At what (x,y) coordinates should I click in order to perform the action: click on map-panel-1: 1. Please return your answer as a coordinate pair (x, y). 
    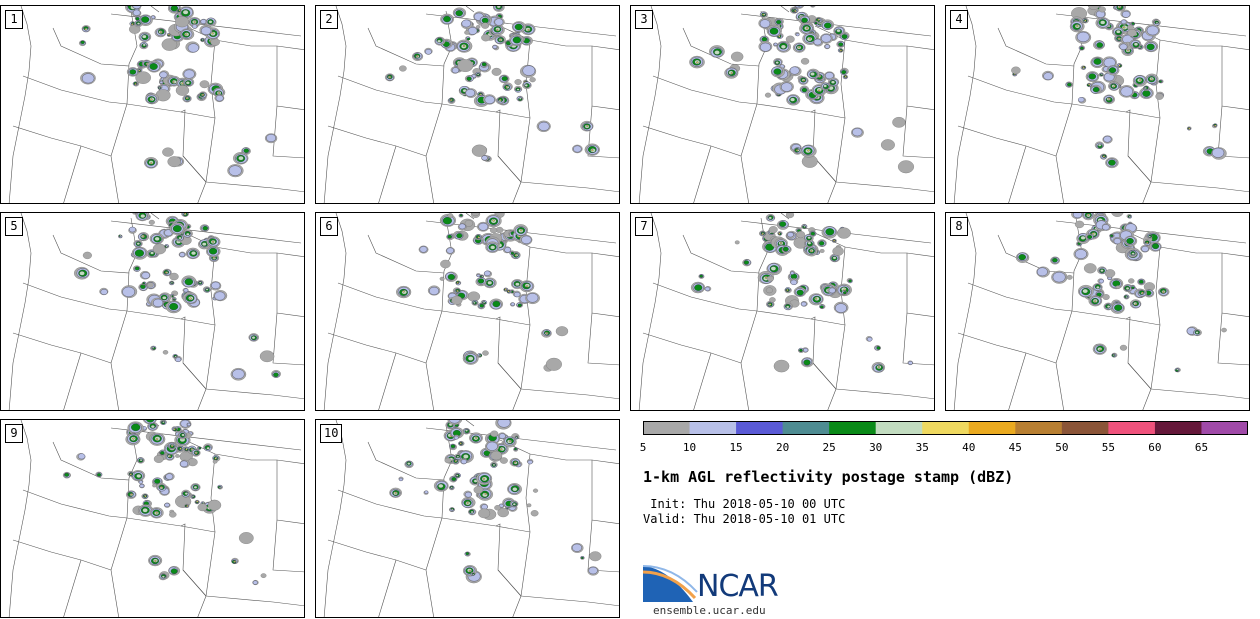
    Looking at the image, I should click on (152, 104).